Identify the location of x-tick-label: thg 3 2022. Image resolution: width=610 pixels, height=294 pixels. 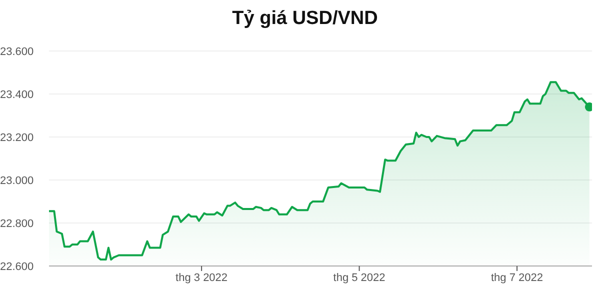
(202, 278).